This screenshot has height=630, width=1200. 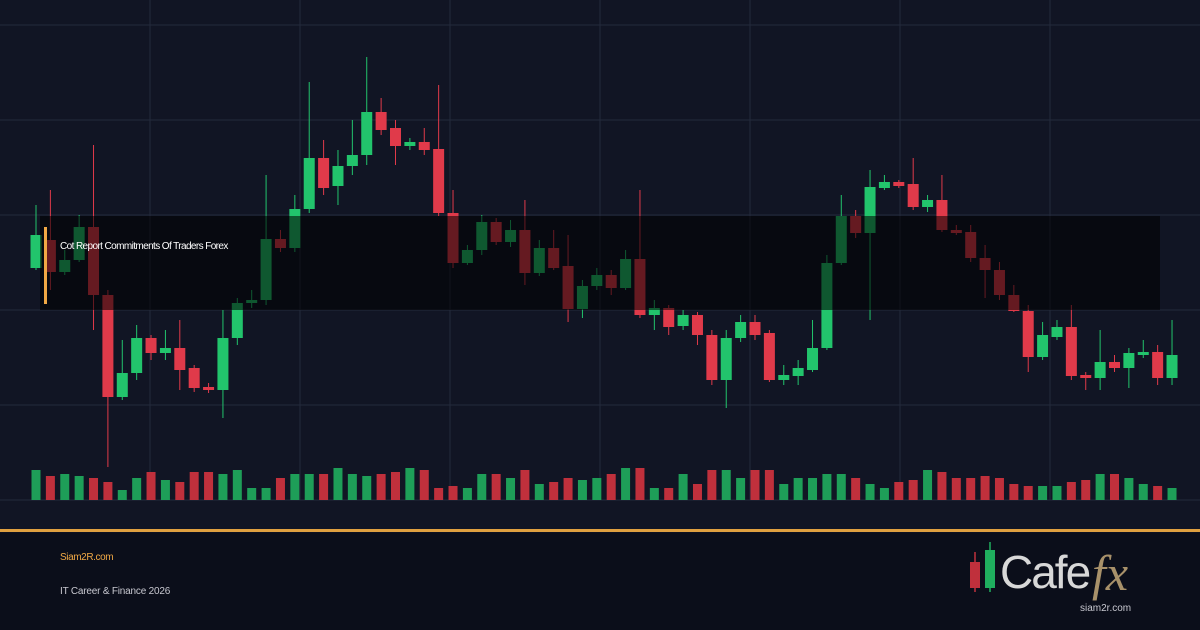 What do you see at coordinates (1045, 572) in the screenshot?
I see `logo-name: Cafe` at bounding box center [1045, 572].